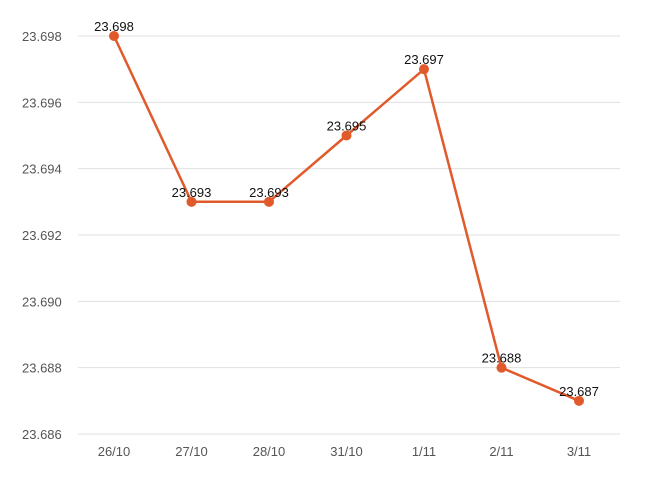 The image size is (660, 480). I want to click on y-tick-label: 23.698, so click(42, 36).